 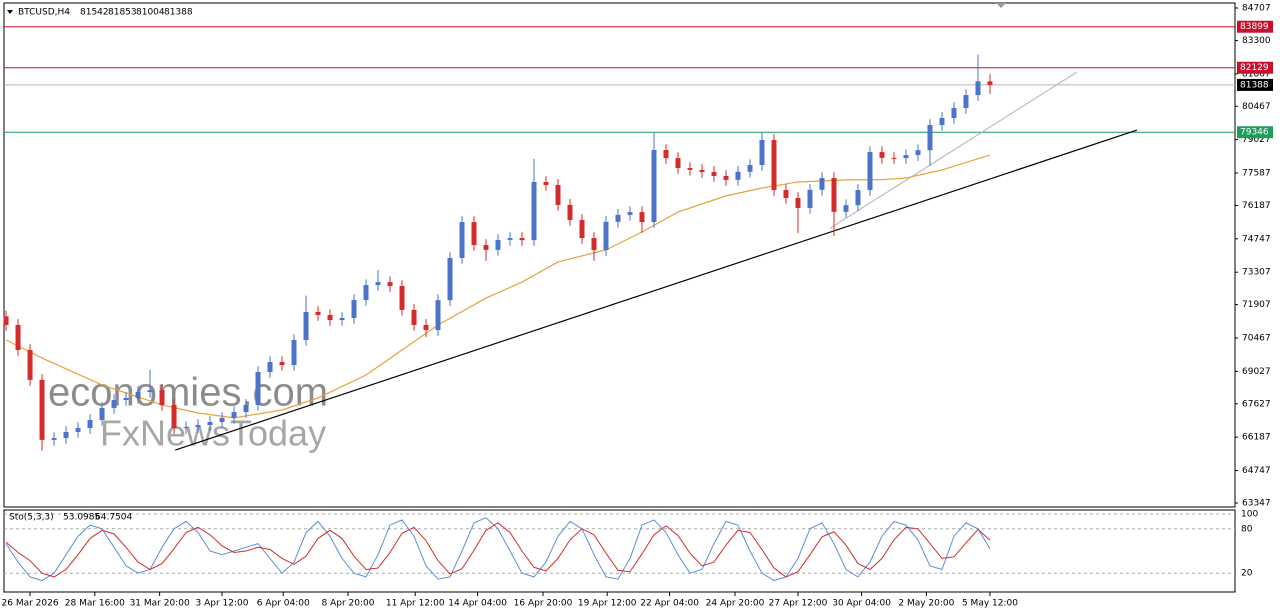 I want to click on x-tick-label: 2 May 20:00, so click(x=926, y=604).